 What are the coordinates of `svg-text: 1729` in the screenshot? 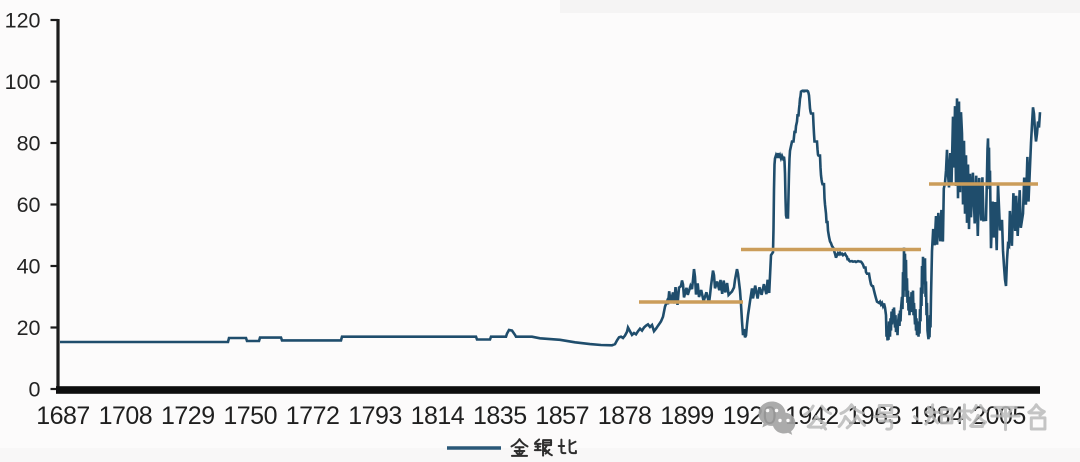 It's located at (188, 416).